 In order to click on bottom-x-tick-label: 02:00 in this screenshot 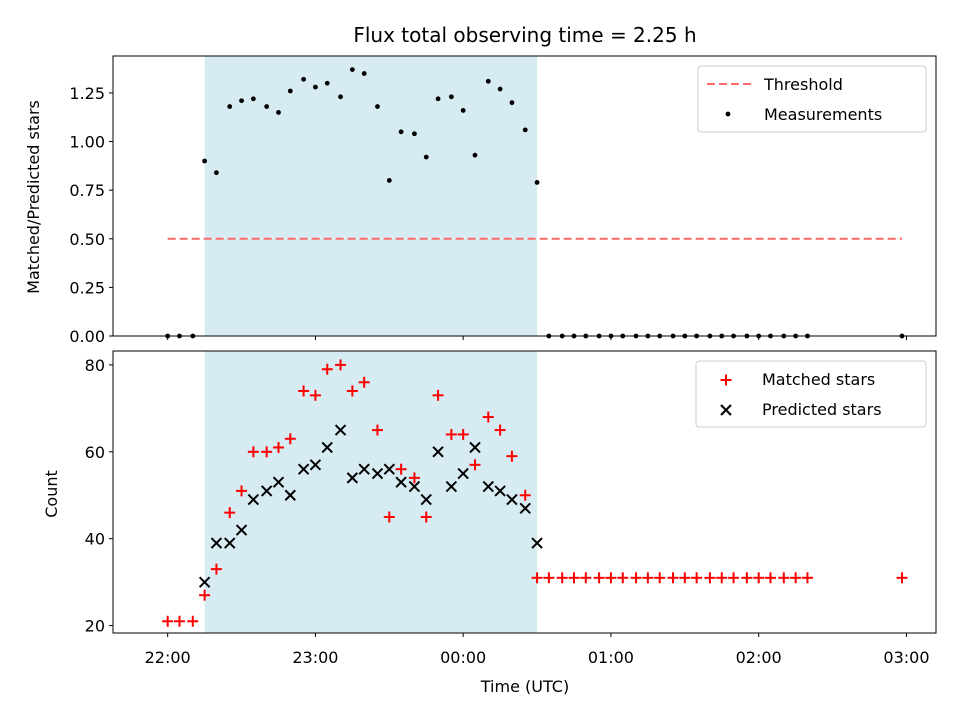, I will do `click(759, 657)`.